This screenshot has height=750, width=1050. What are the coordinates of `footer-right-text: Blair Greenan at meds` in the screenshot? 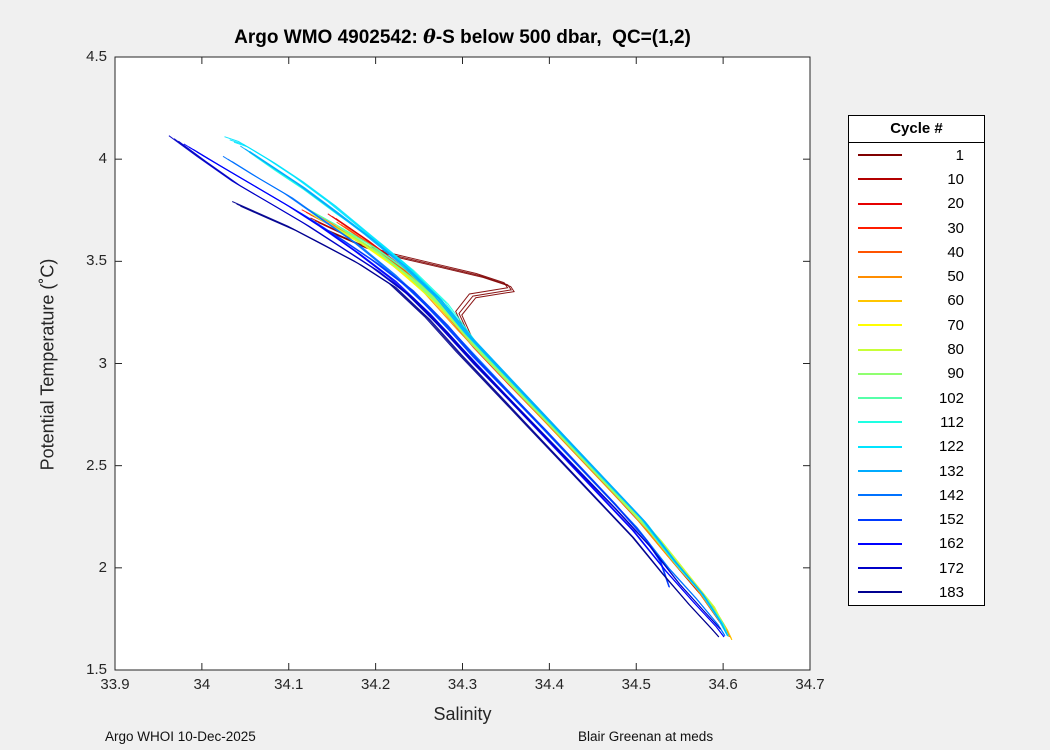 It's located at (646, 736).